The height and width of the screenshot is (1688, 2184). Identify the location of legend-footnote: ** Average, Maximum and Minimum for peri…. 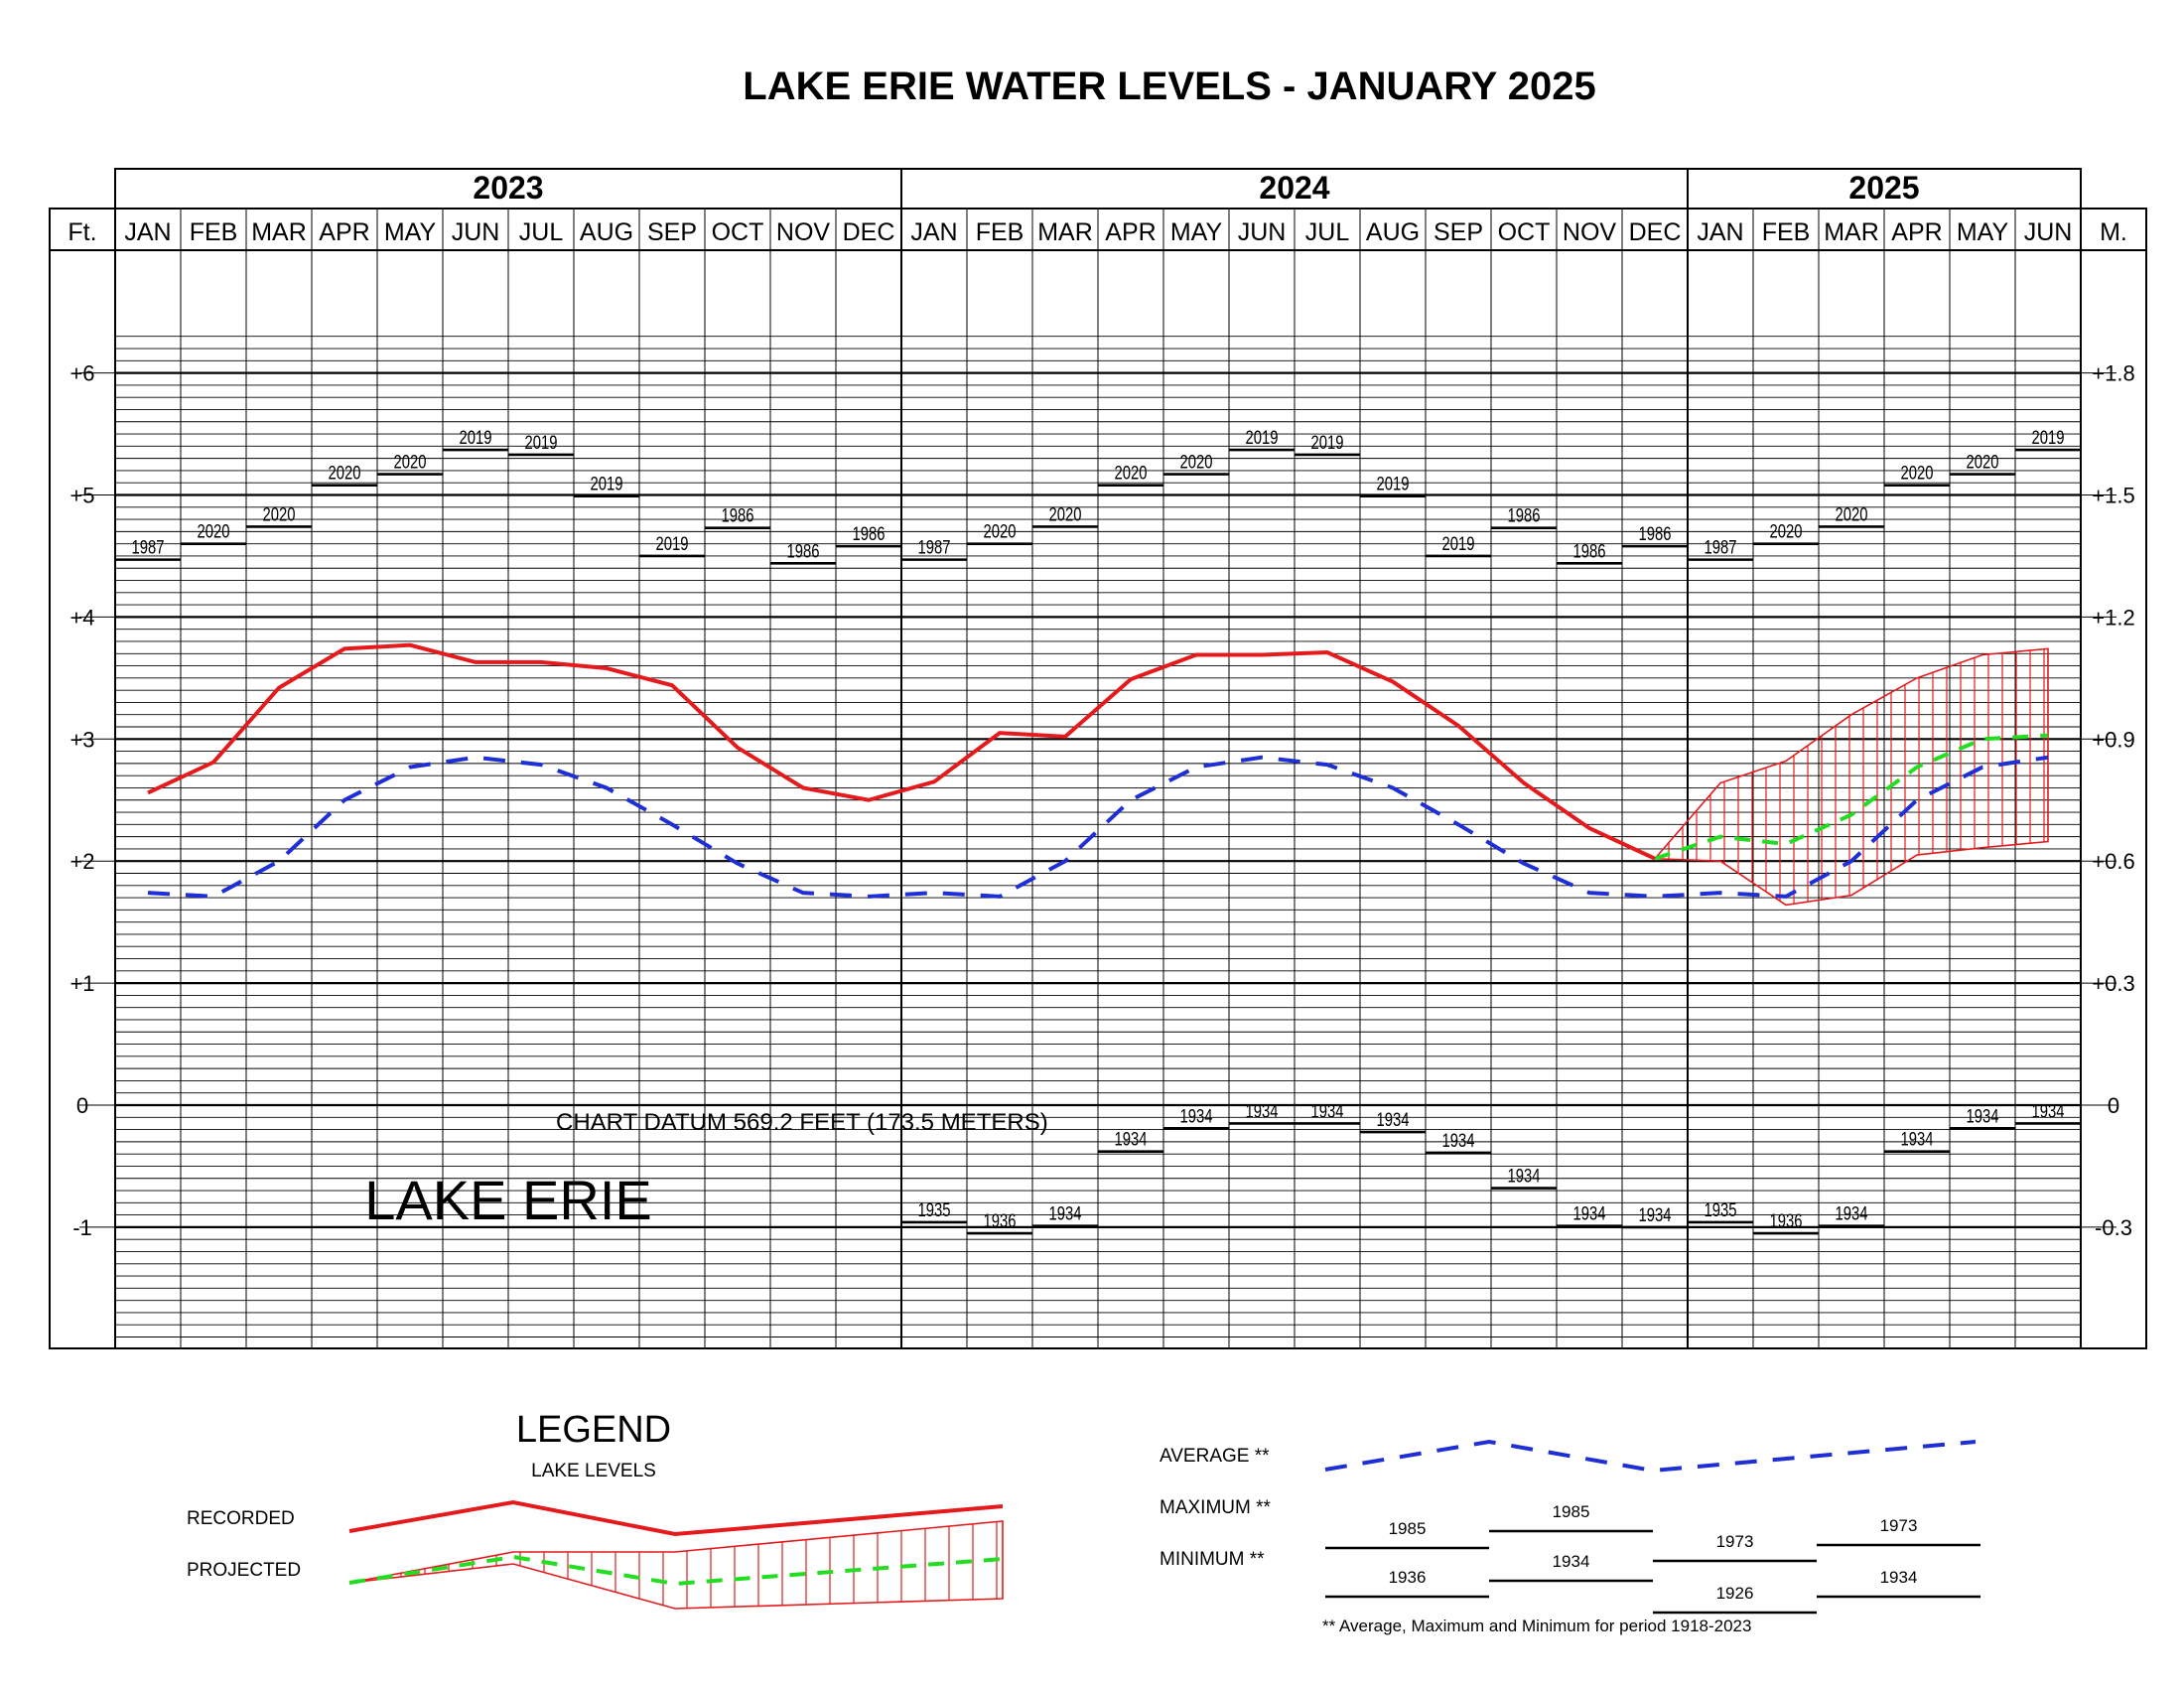
(1536, 1626).